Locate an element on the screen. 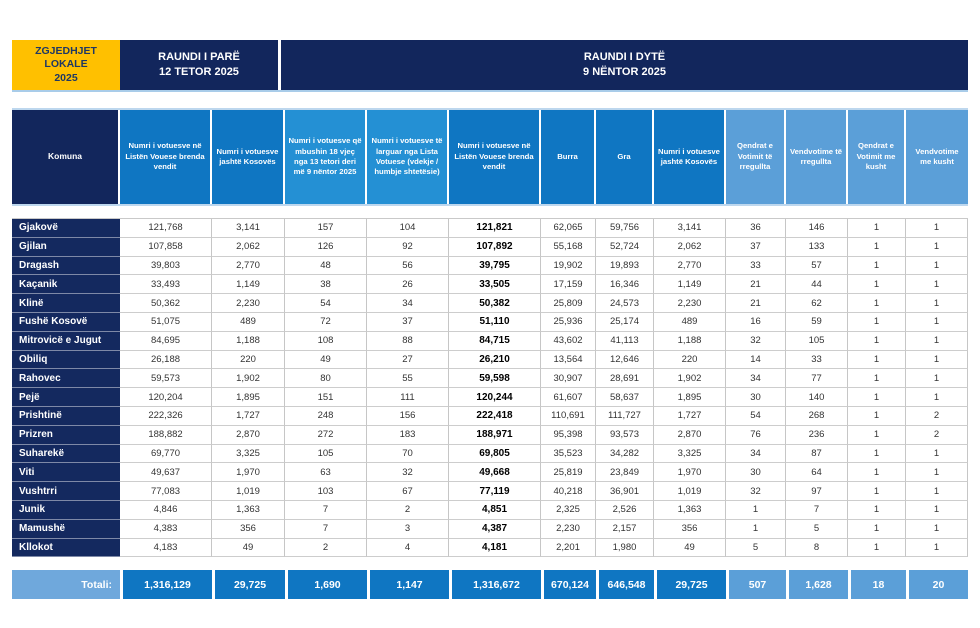 The height and width of the screenshot is (628, 980). value-cell: 220 is located at coordinates (690, 360).